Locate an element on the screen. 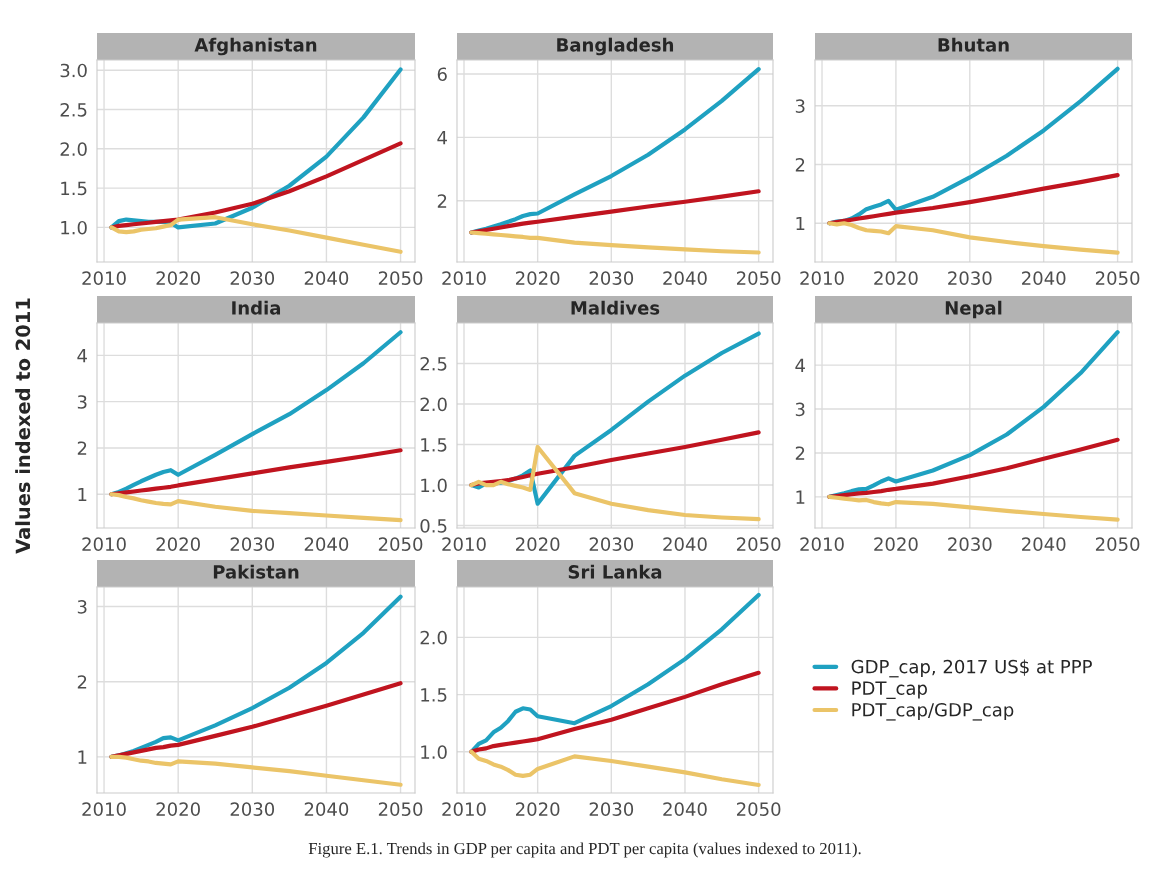 The height and width of the screenshot is (883, 1170). chart-title: Sri Lanka is located at coordinates (615, 571).